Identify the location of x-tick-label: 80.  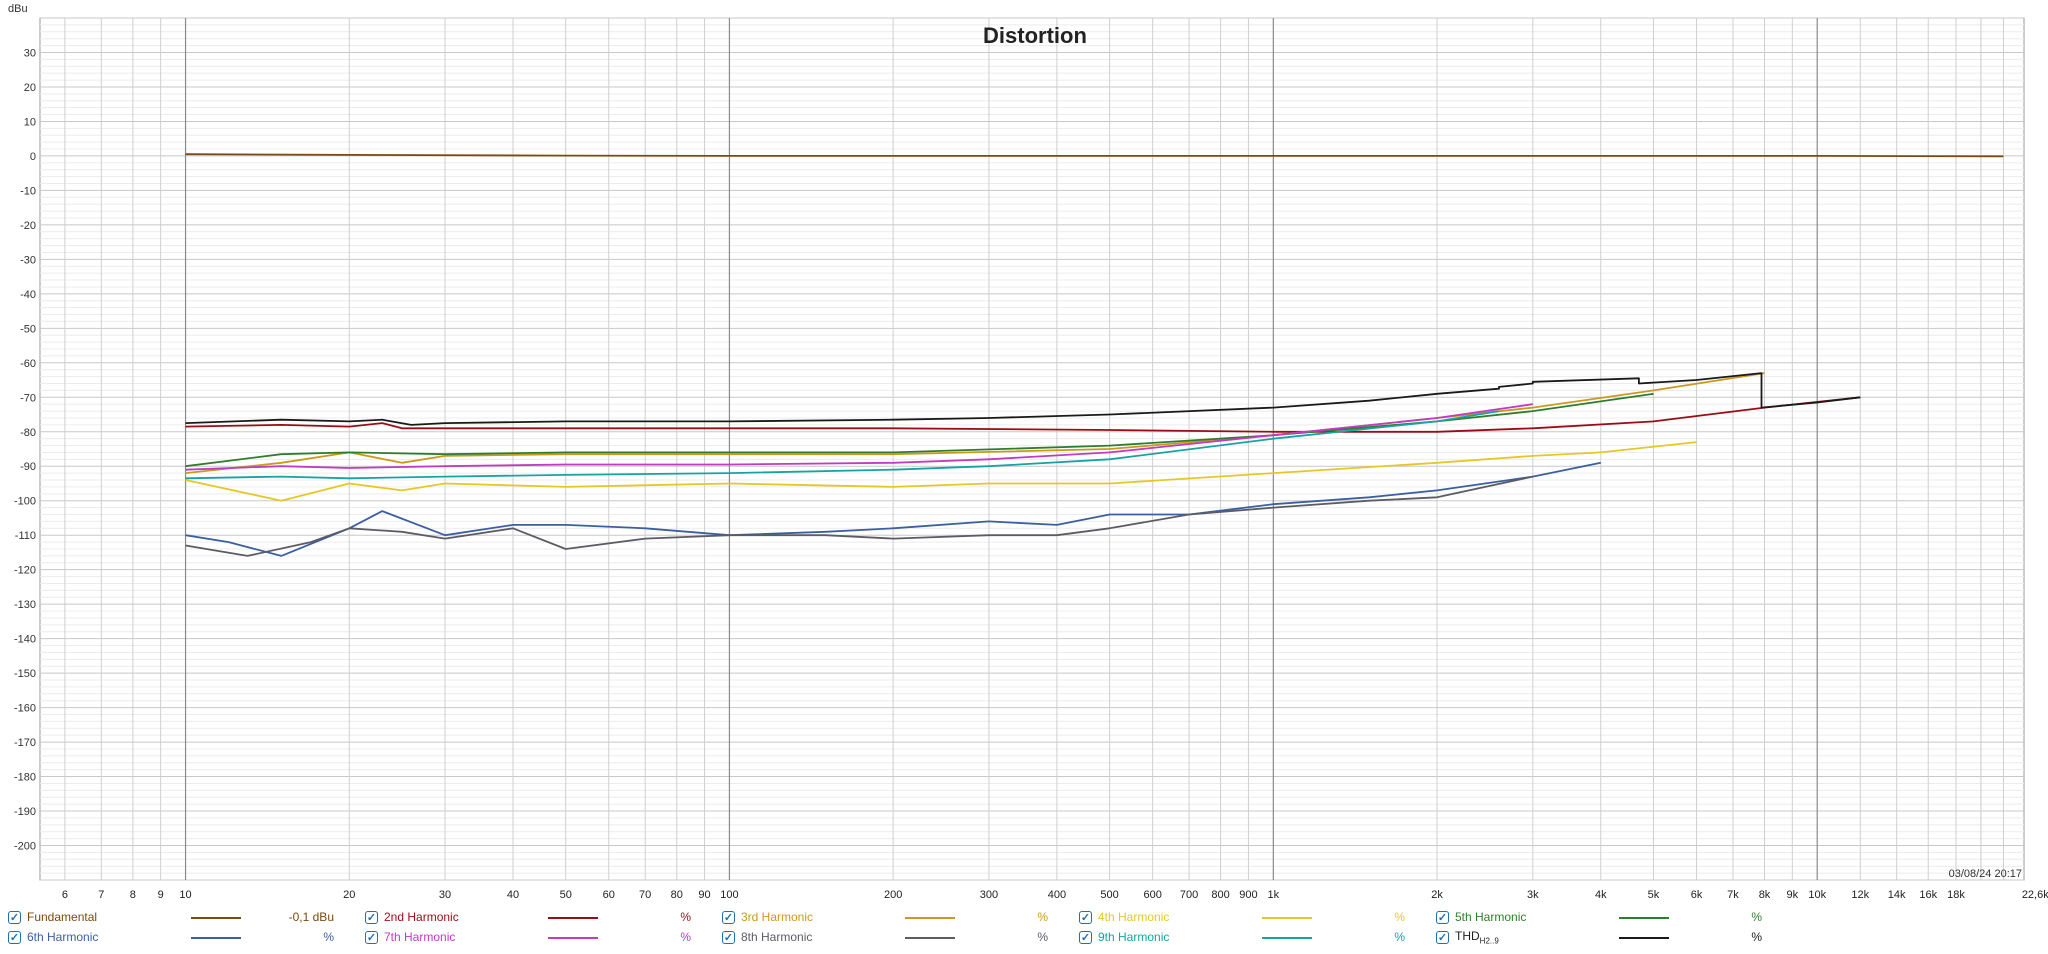
(677, 895).